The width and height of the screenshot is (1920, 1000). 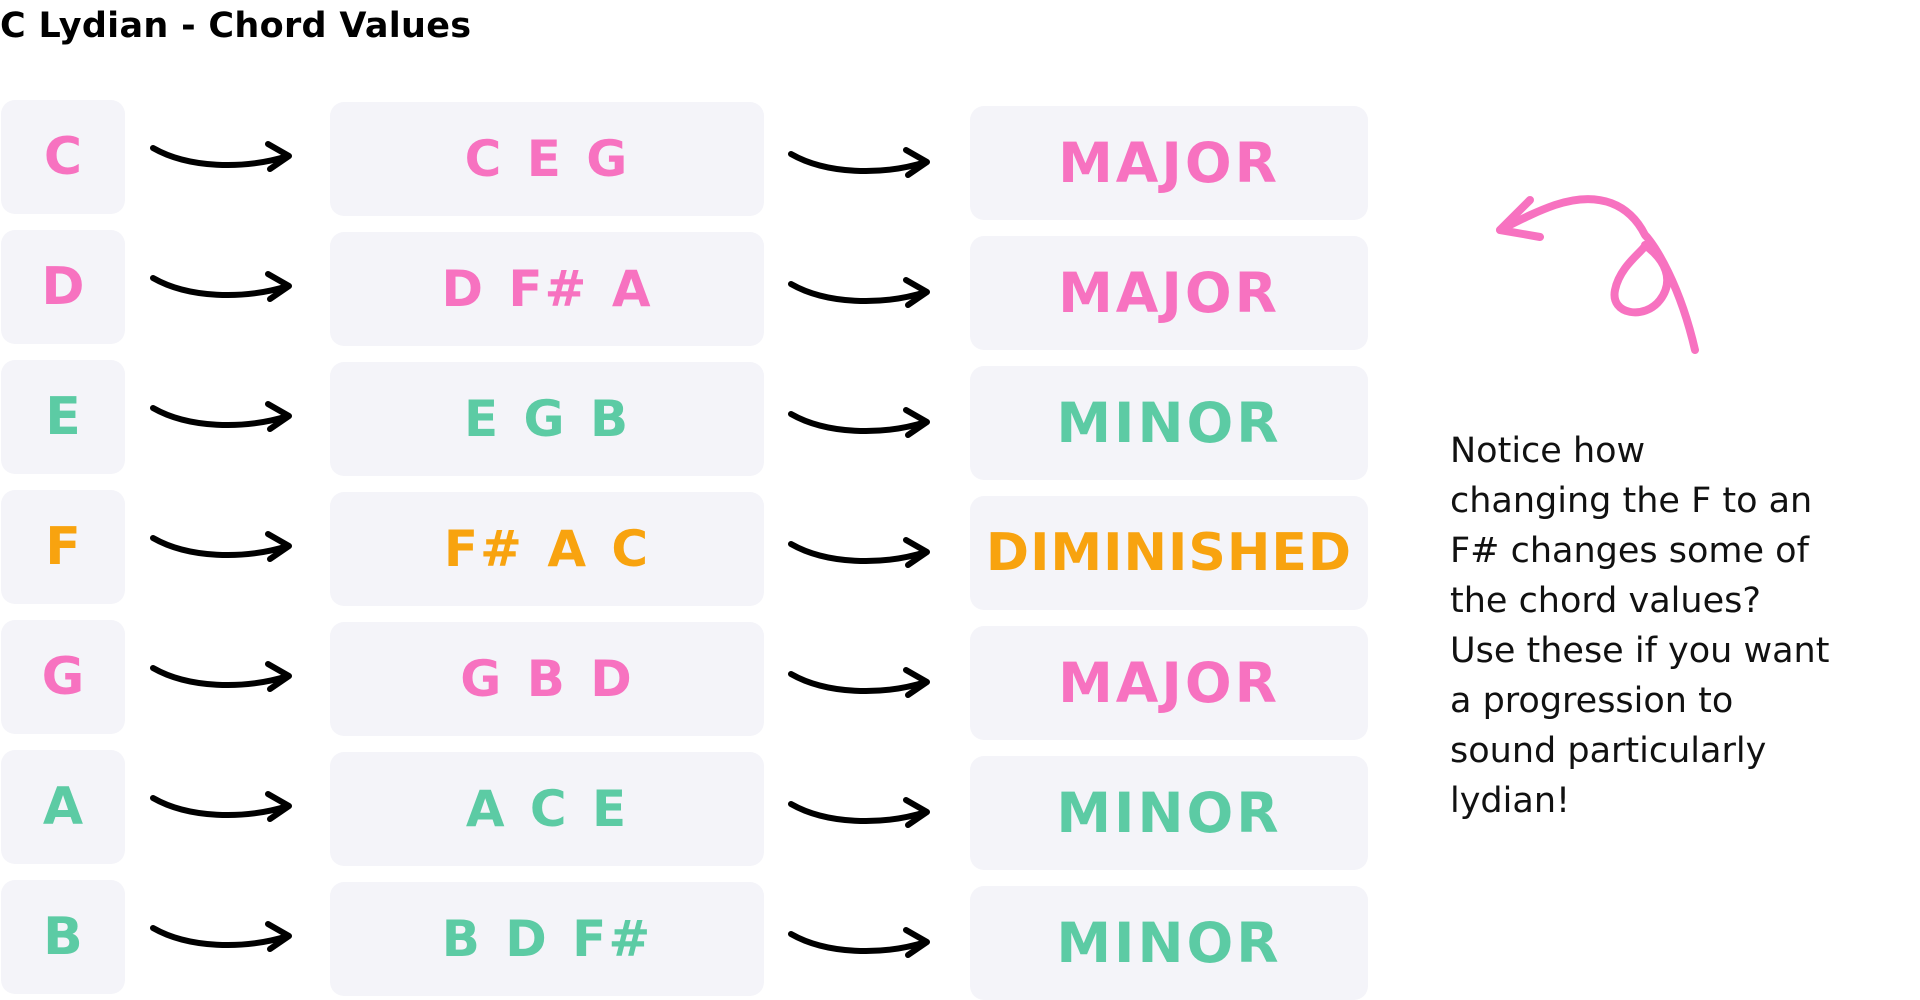 I want to click on root-note: F, so click(x=63, y=547).